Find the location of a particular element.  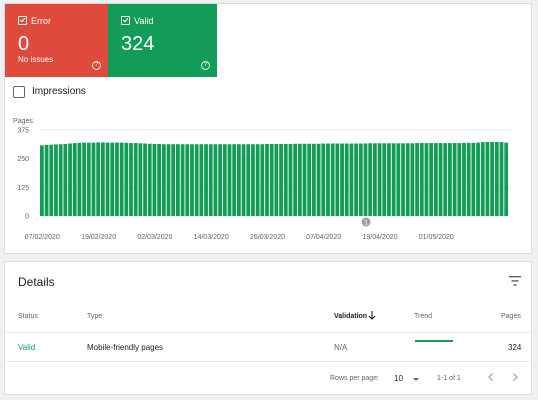

y-tick-label: 125 is located at coordinates (23, 188).